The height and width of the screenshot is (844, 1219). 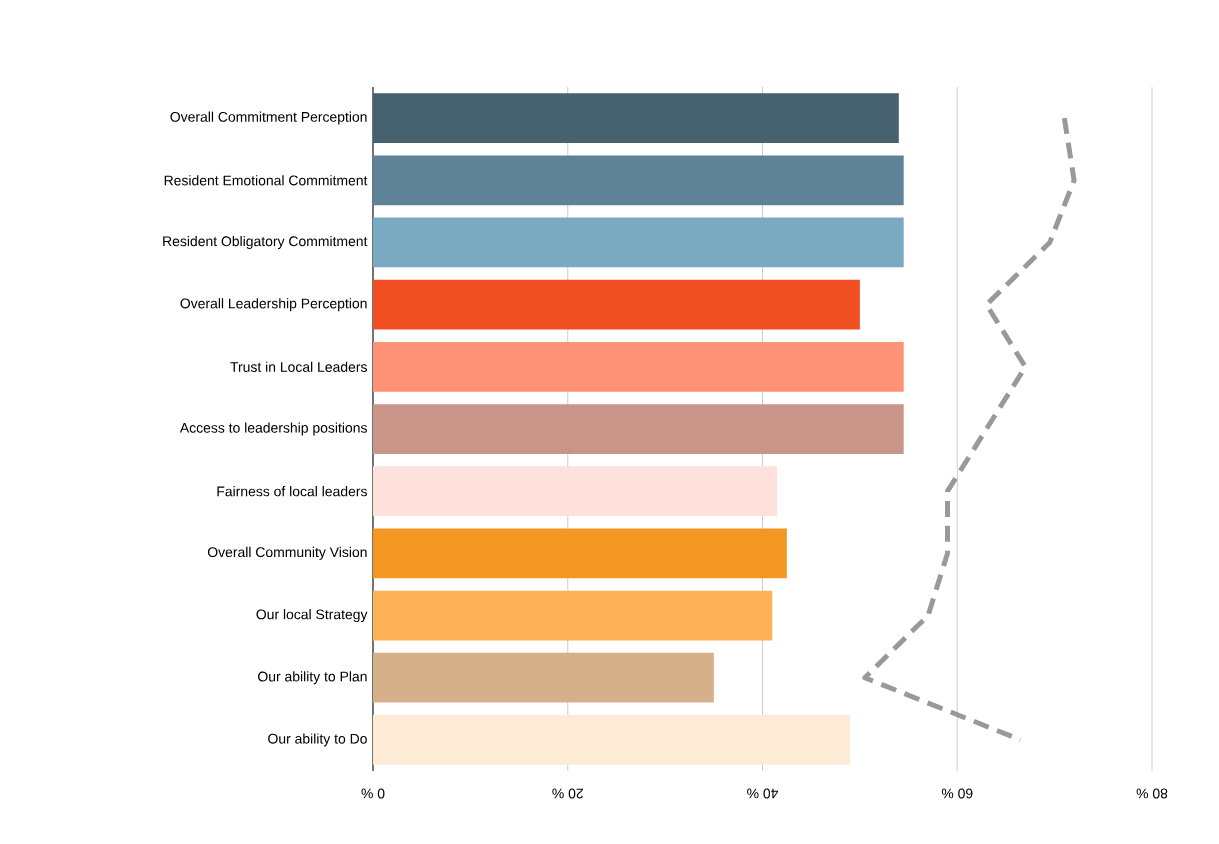 What do you see at coordinates (312, 616) in the screenshot?
I see `y-tick-label: Our local Strategy` at bounding box center [312, 616].